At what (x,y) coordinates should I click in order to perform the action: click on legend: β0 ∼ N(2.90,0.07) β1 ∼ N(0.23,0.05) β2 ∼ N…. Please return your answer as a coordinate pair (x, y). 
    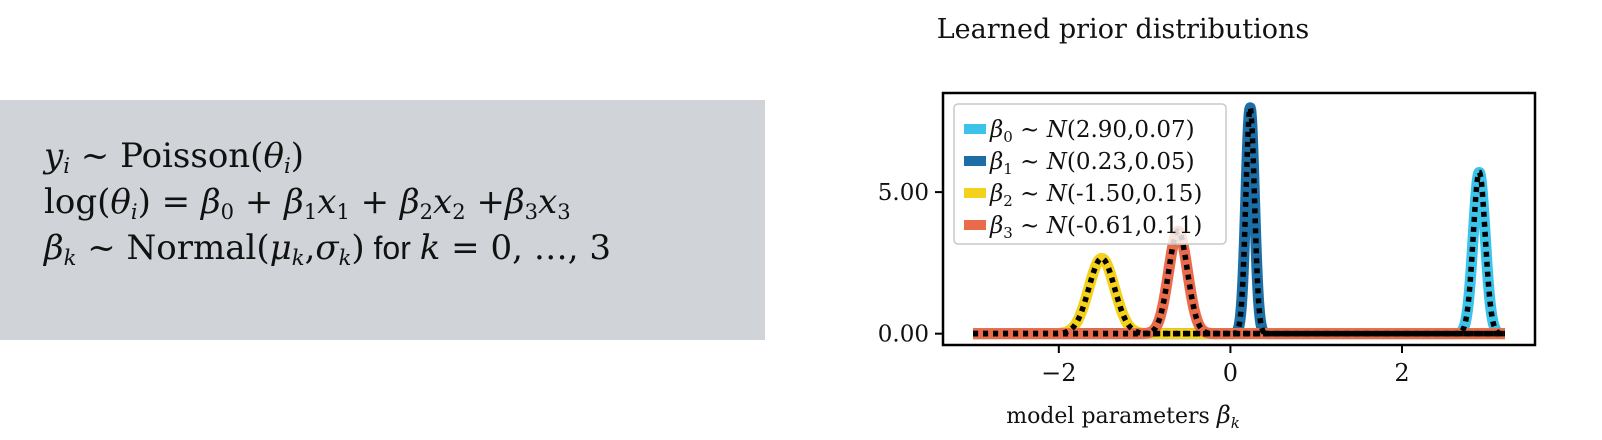
    Looking at the image, I should click on (1090, 174).